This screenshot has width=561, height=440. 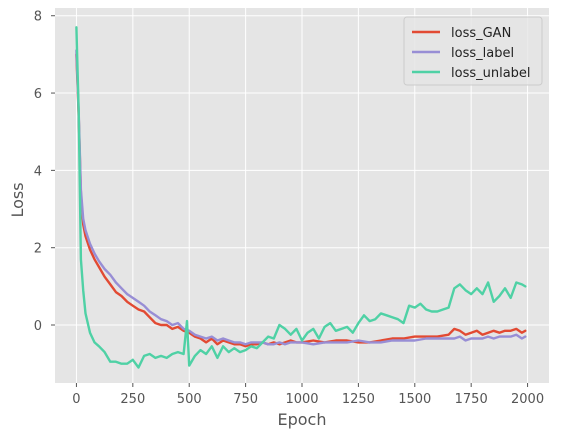 What do you see at coordinates (471, 399) in the screenshot?
I see `x-tick-label: 1750` at bounding box center [471, 399].